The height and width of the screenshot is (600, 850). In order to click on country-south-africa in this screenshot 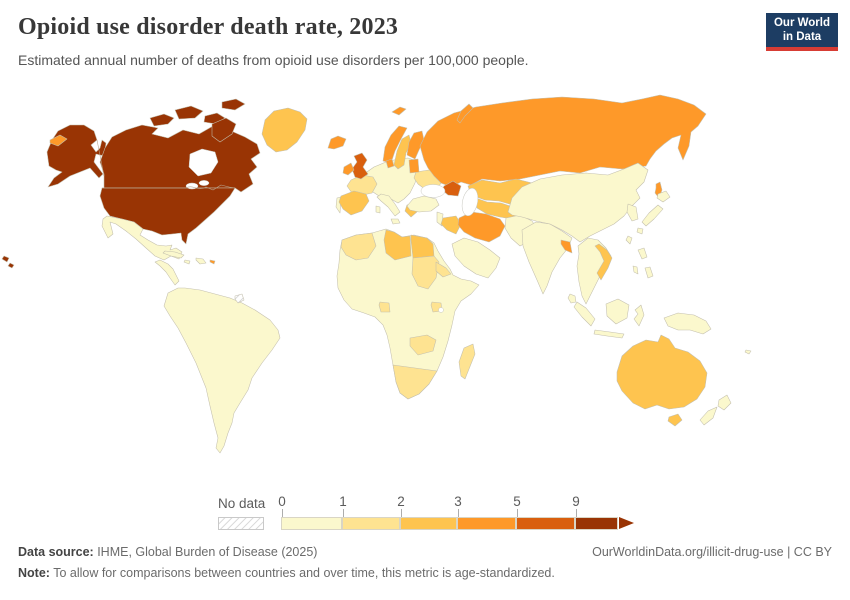, I will do `click(415, 382)`.